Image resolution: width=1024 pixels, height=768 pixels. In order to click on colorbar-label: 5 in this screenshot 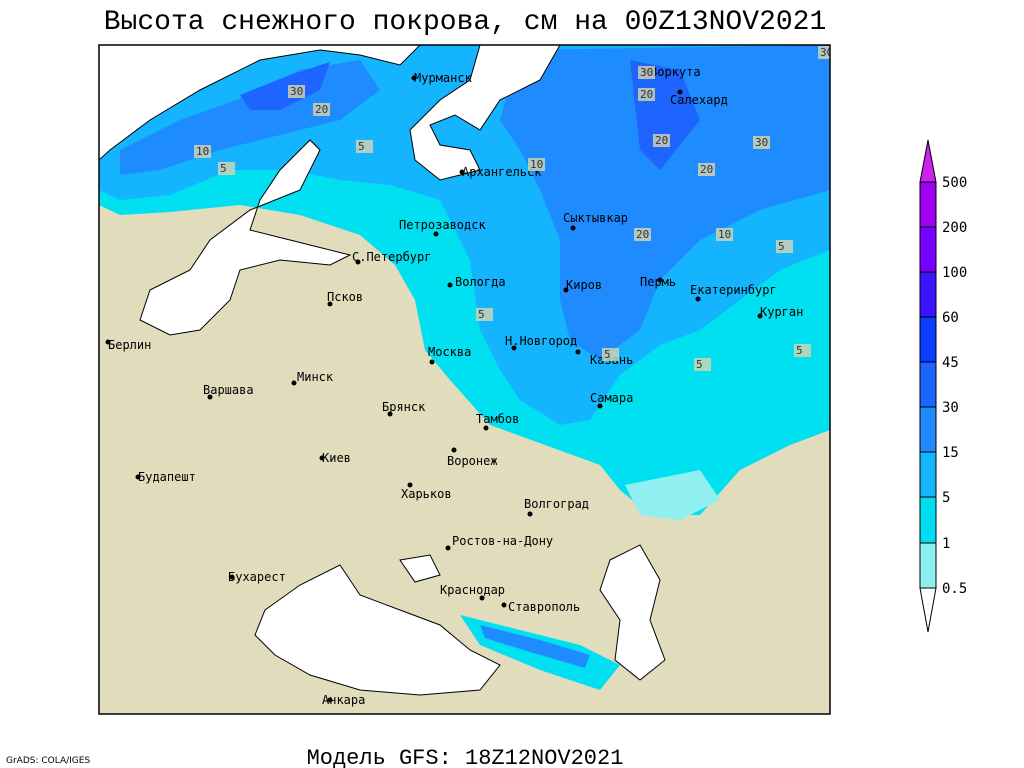, I will do `click(946, 498)`.